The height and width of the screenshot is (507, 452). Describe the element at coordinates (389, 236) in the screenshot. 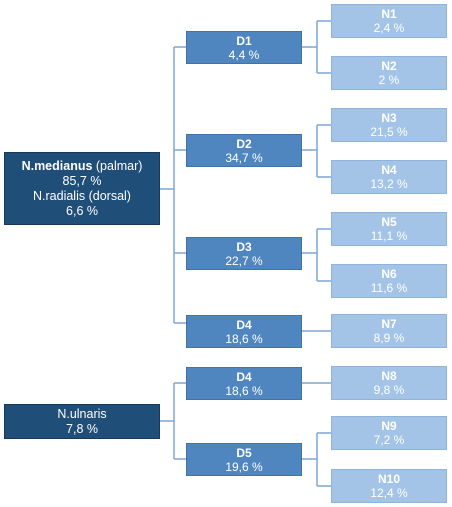

I see `nerve-value: 11,1 %` at that location.